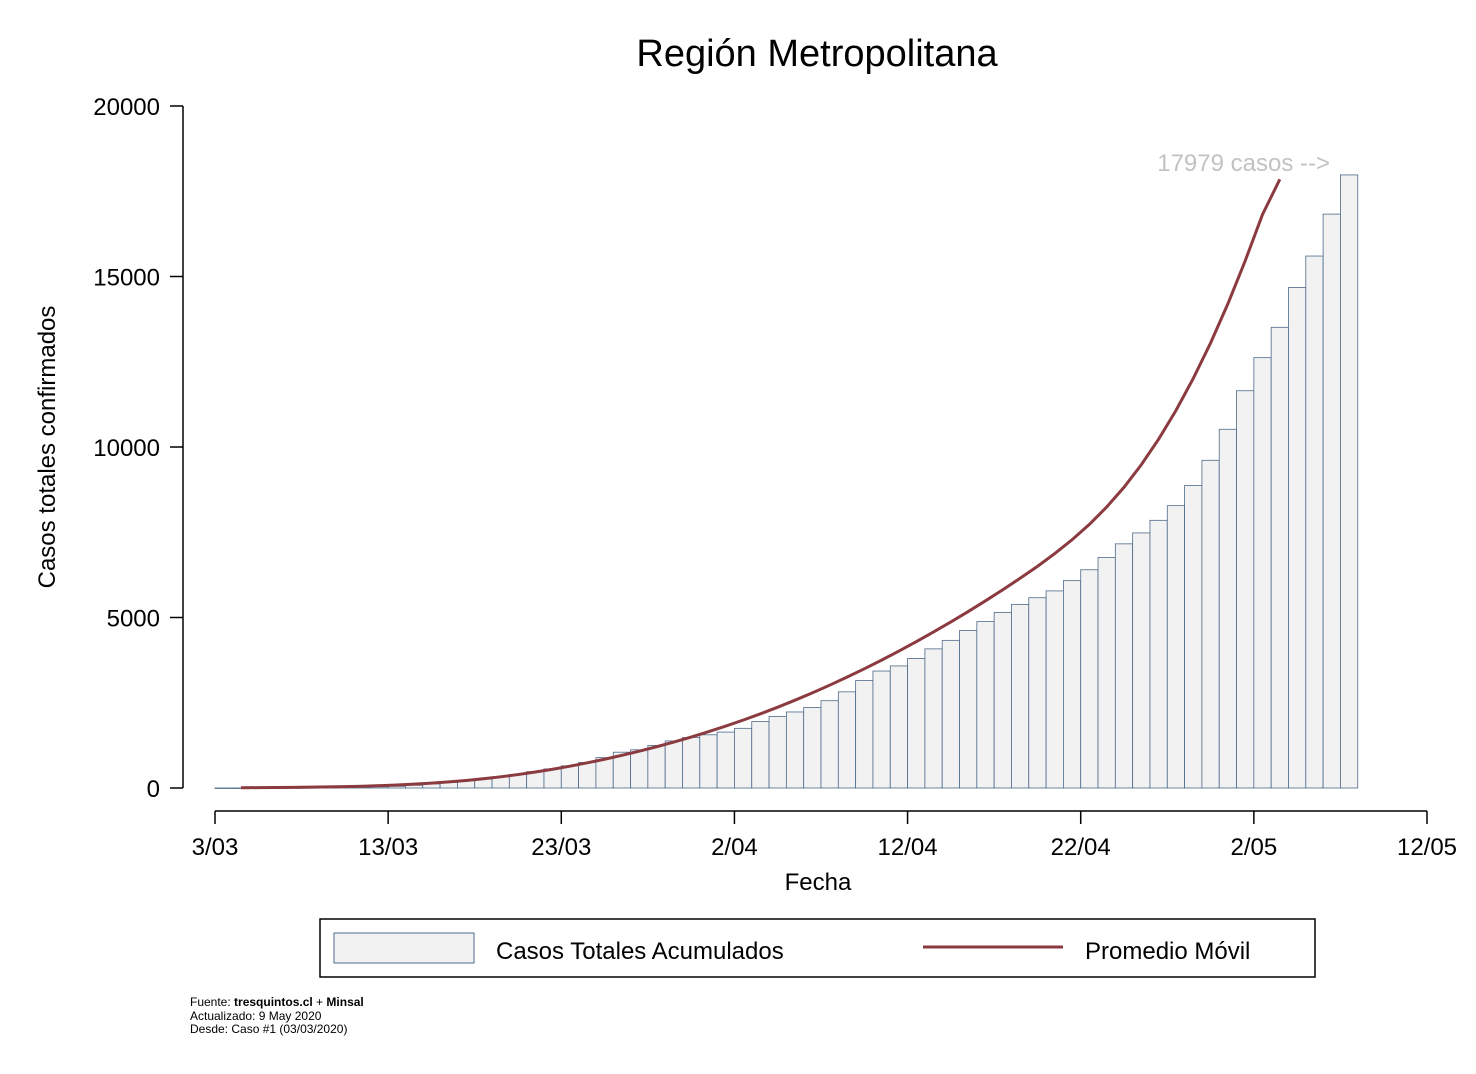 This screenshot has height=1074, width=1476. Describe the element at coordinates (1167, 951) in the screenshot. I see `legend-line-label: Promedio Móvil` at that location.